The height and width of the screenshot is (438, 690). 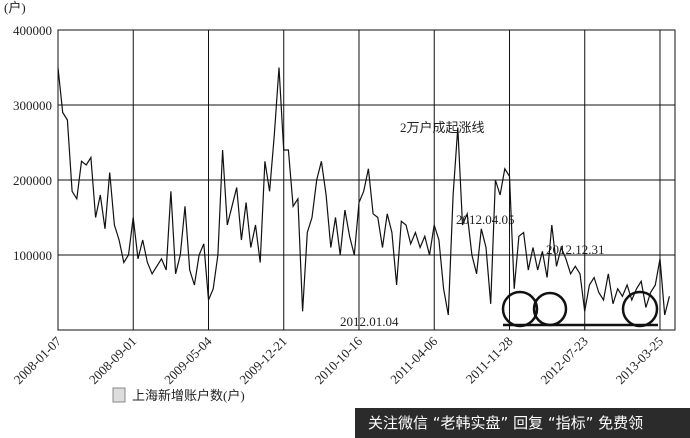 What do you see at coordinates (119, 395) in the screenshot?
I see `legend-swatch` at bounding box center [119, 395].